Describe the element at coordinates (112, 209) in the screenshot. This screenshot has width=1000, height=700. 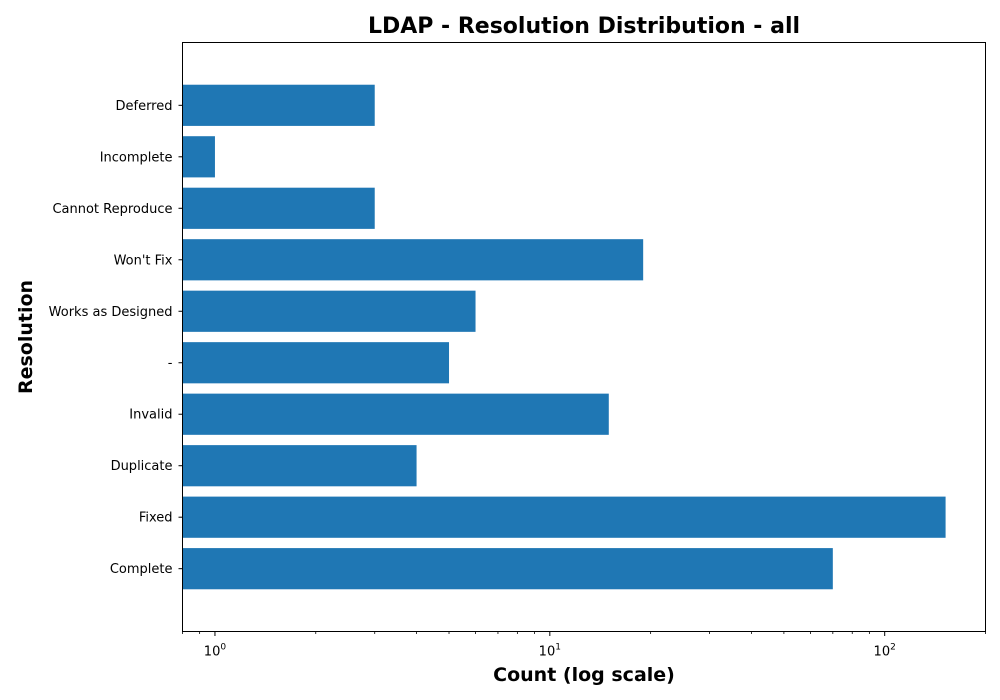
I see `y-tick-label: Cannot Reproduce` at that location.